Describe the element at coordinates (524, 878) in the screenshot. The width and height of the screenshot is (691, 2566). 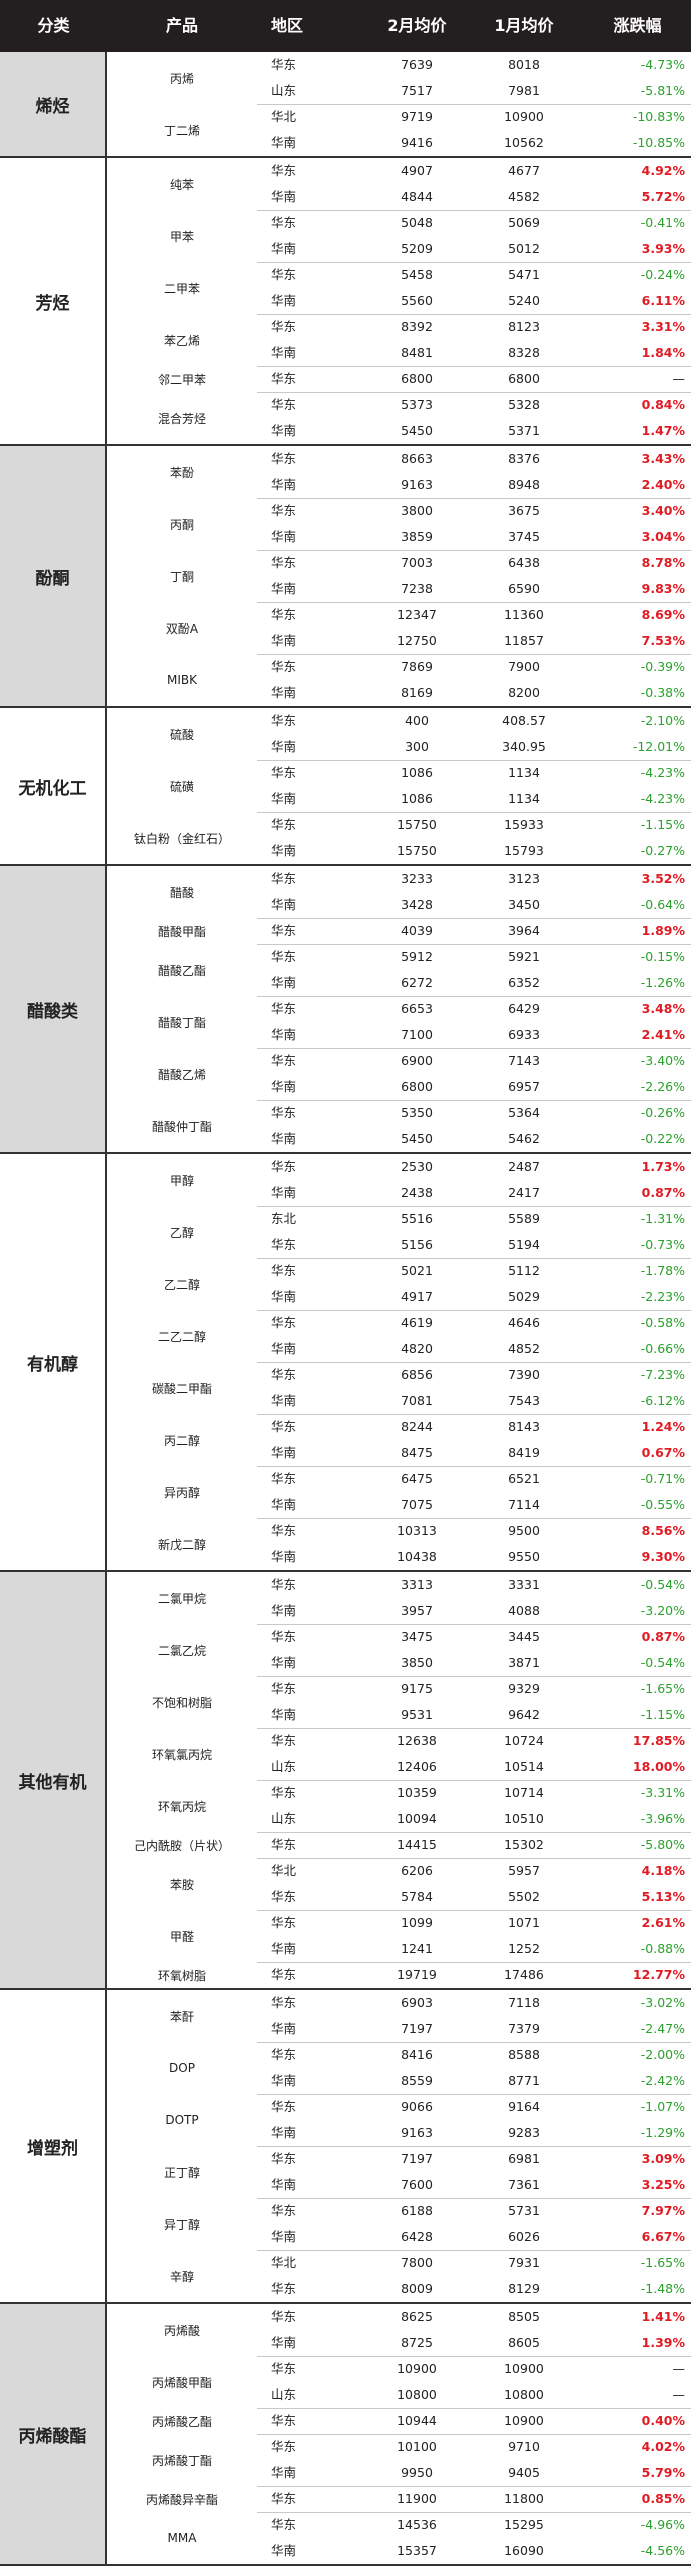
I see `jan-price-cell: 3123` at that location.